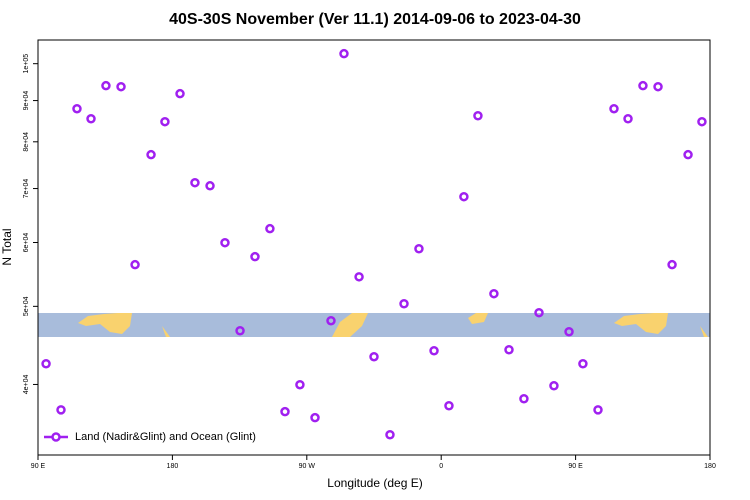  What do you see at coordinates (26, 64) in the screenshot?
I see `y-tick-label: 1e+05` at bounding box center [26, 64].